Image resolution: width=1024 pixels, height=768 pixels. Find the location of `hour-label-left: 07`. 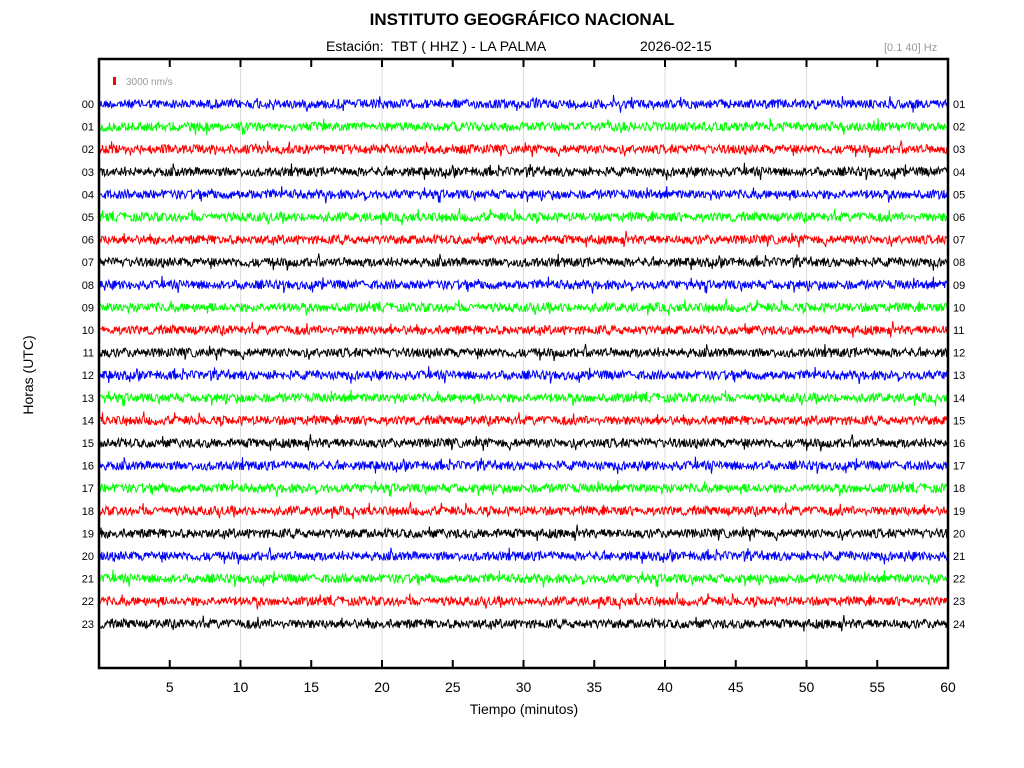

hour-label-left: 07 is located at coordinates (88, 263).